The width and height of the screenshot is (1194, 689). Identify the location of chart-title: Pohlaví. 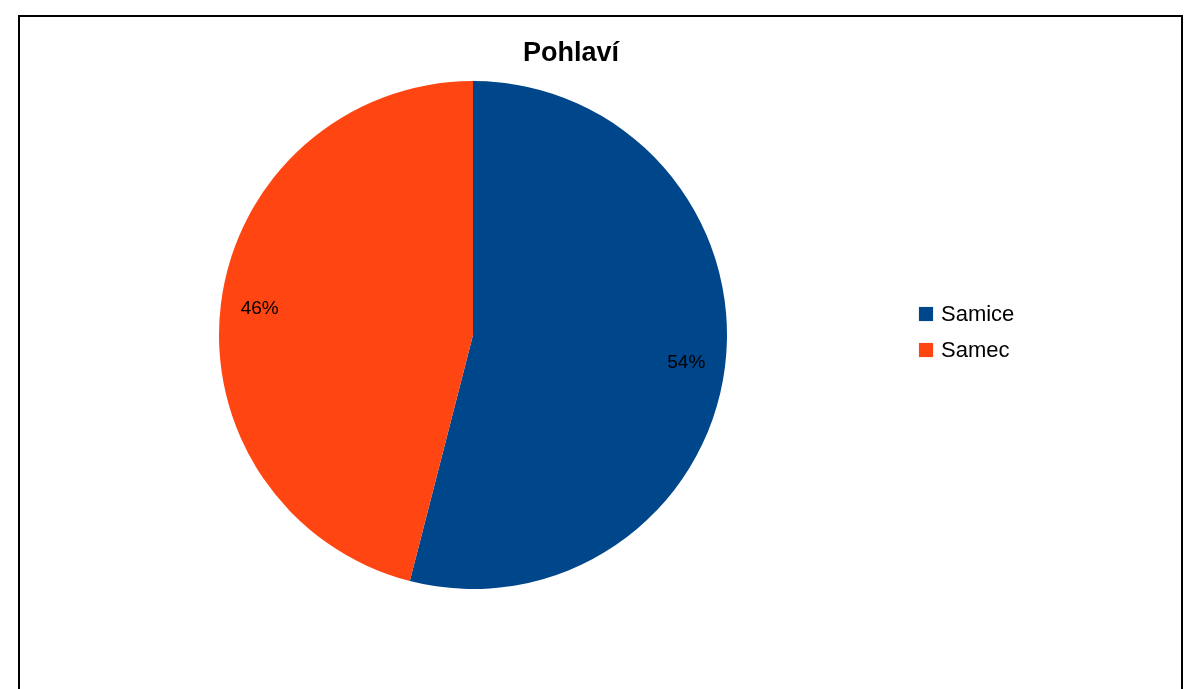
(571, 52).